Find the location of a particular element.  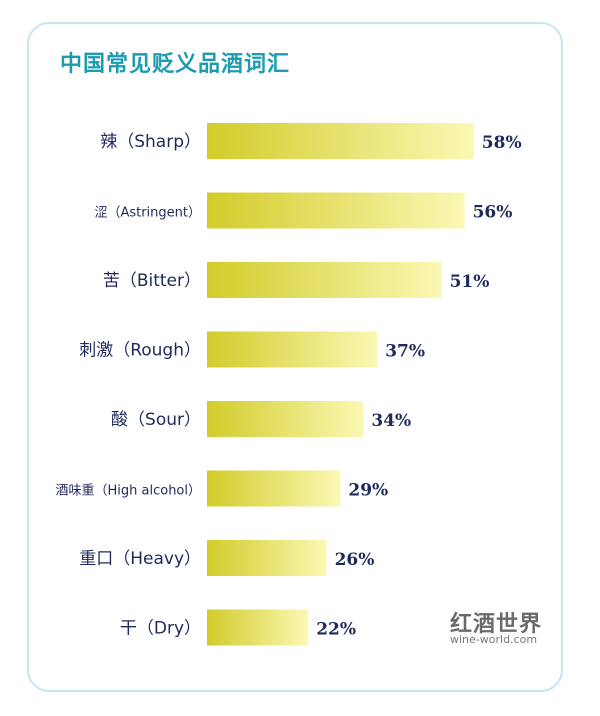

wine-world-logo: 红酒世界 wine-world.com is located at coordinates (498, 627).